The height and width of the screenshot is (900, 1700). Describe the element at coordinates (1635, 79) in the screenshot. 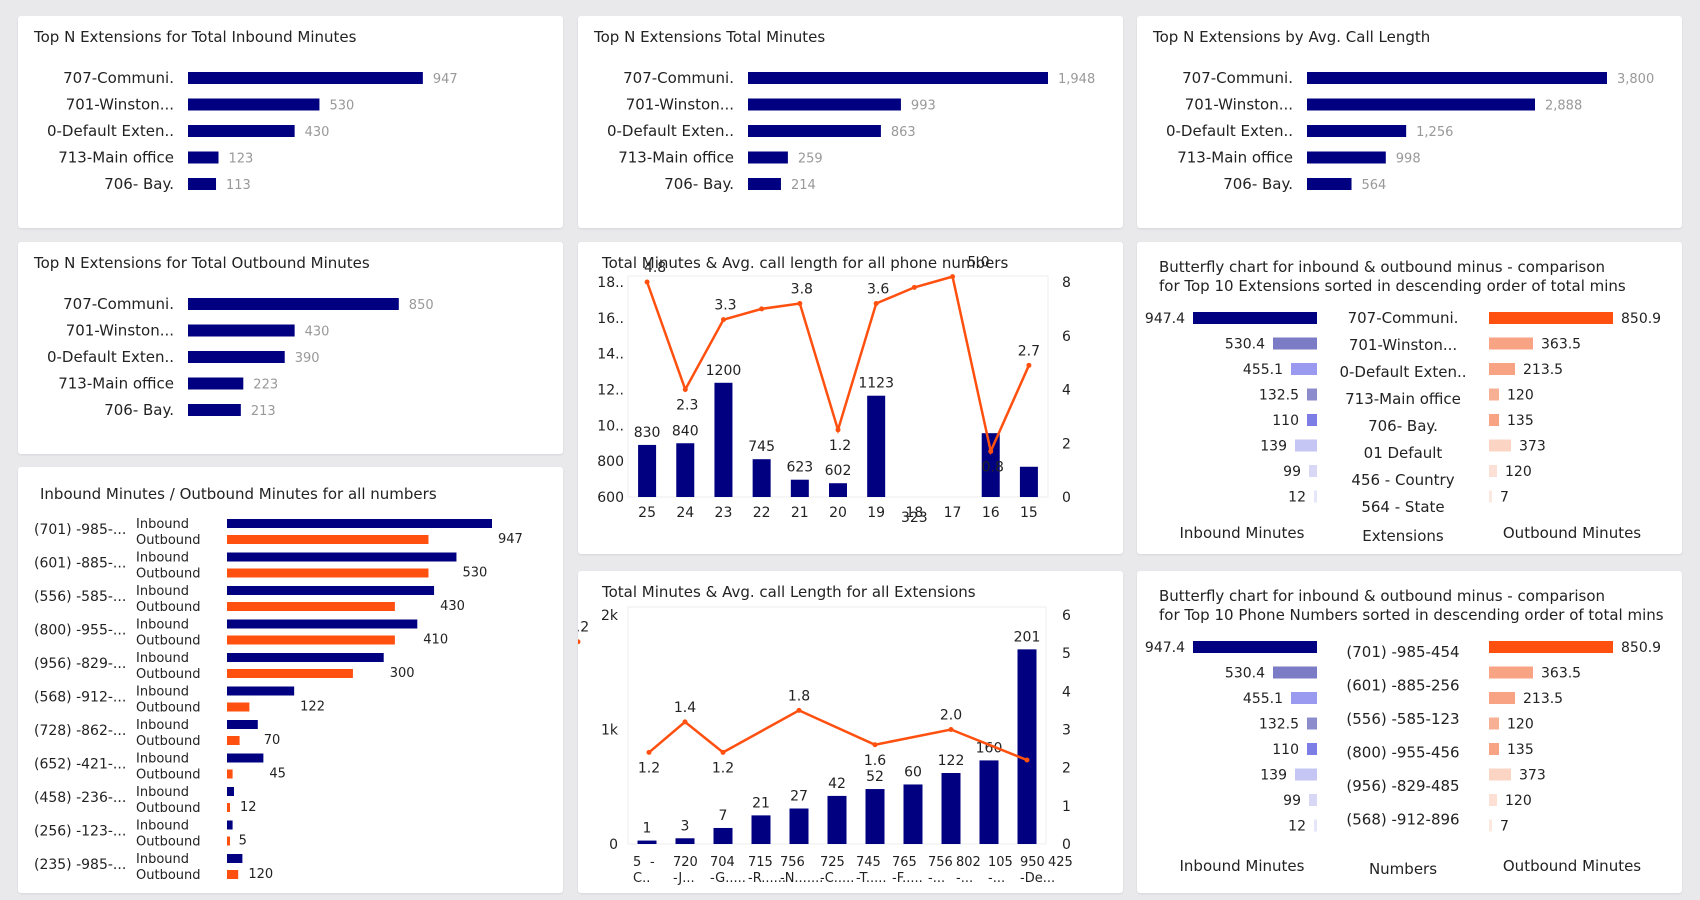

I see `bar-value-label: 3,800` at that location.